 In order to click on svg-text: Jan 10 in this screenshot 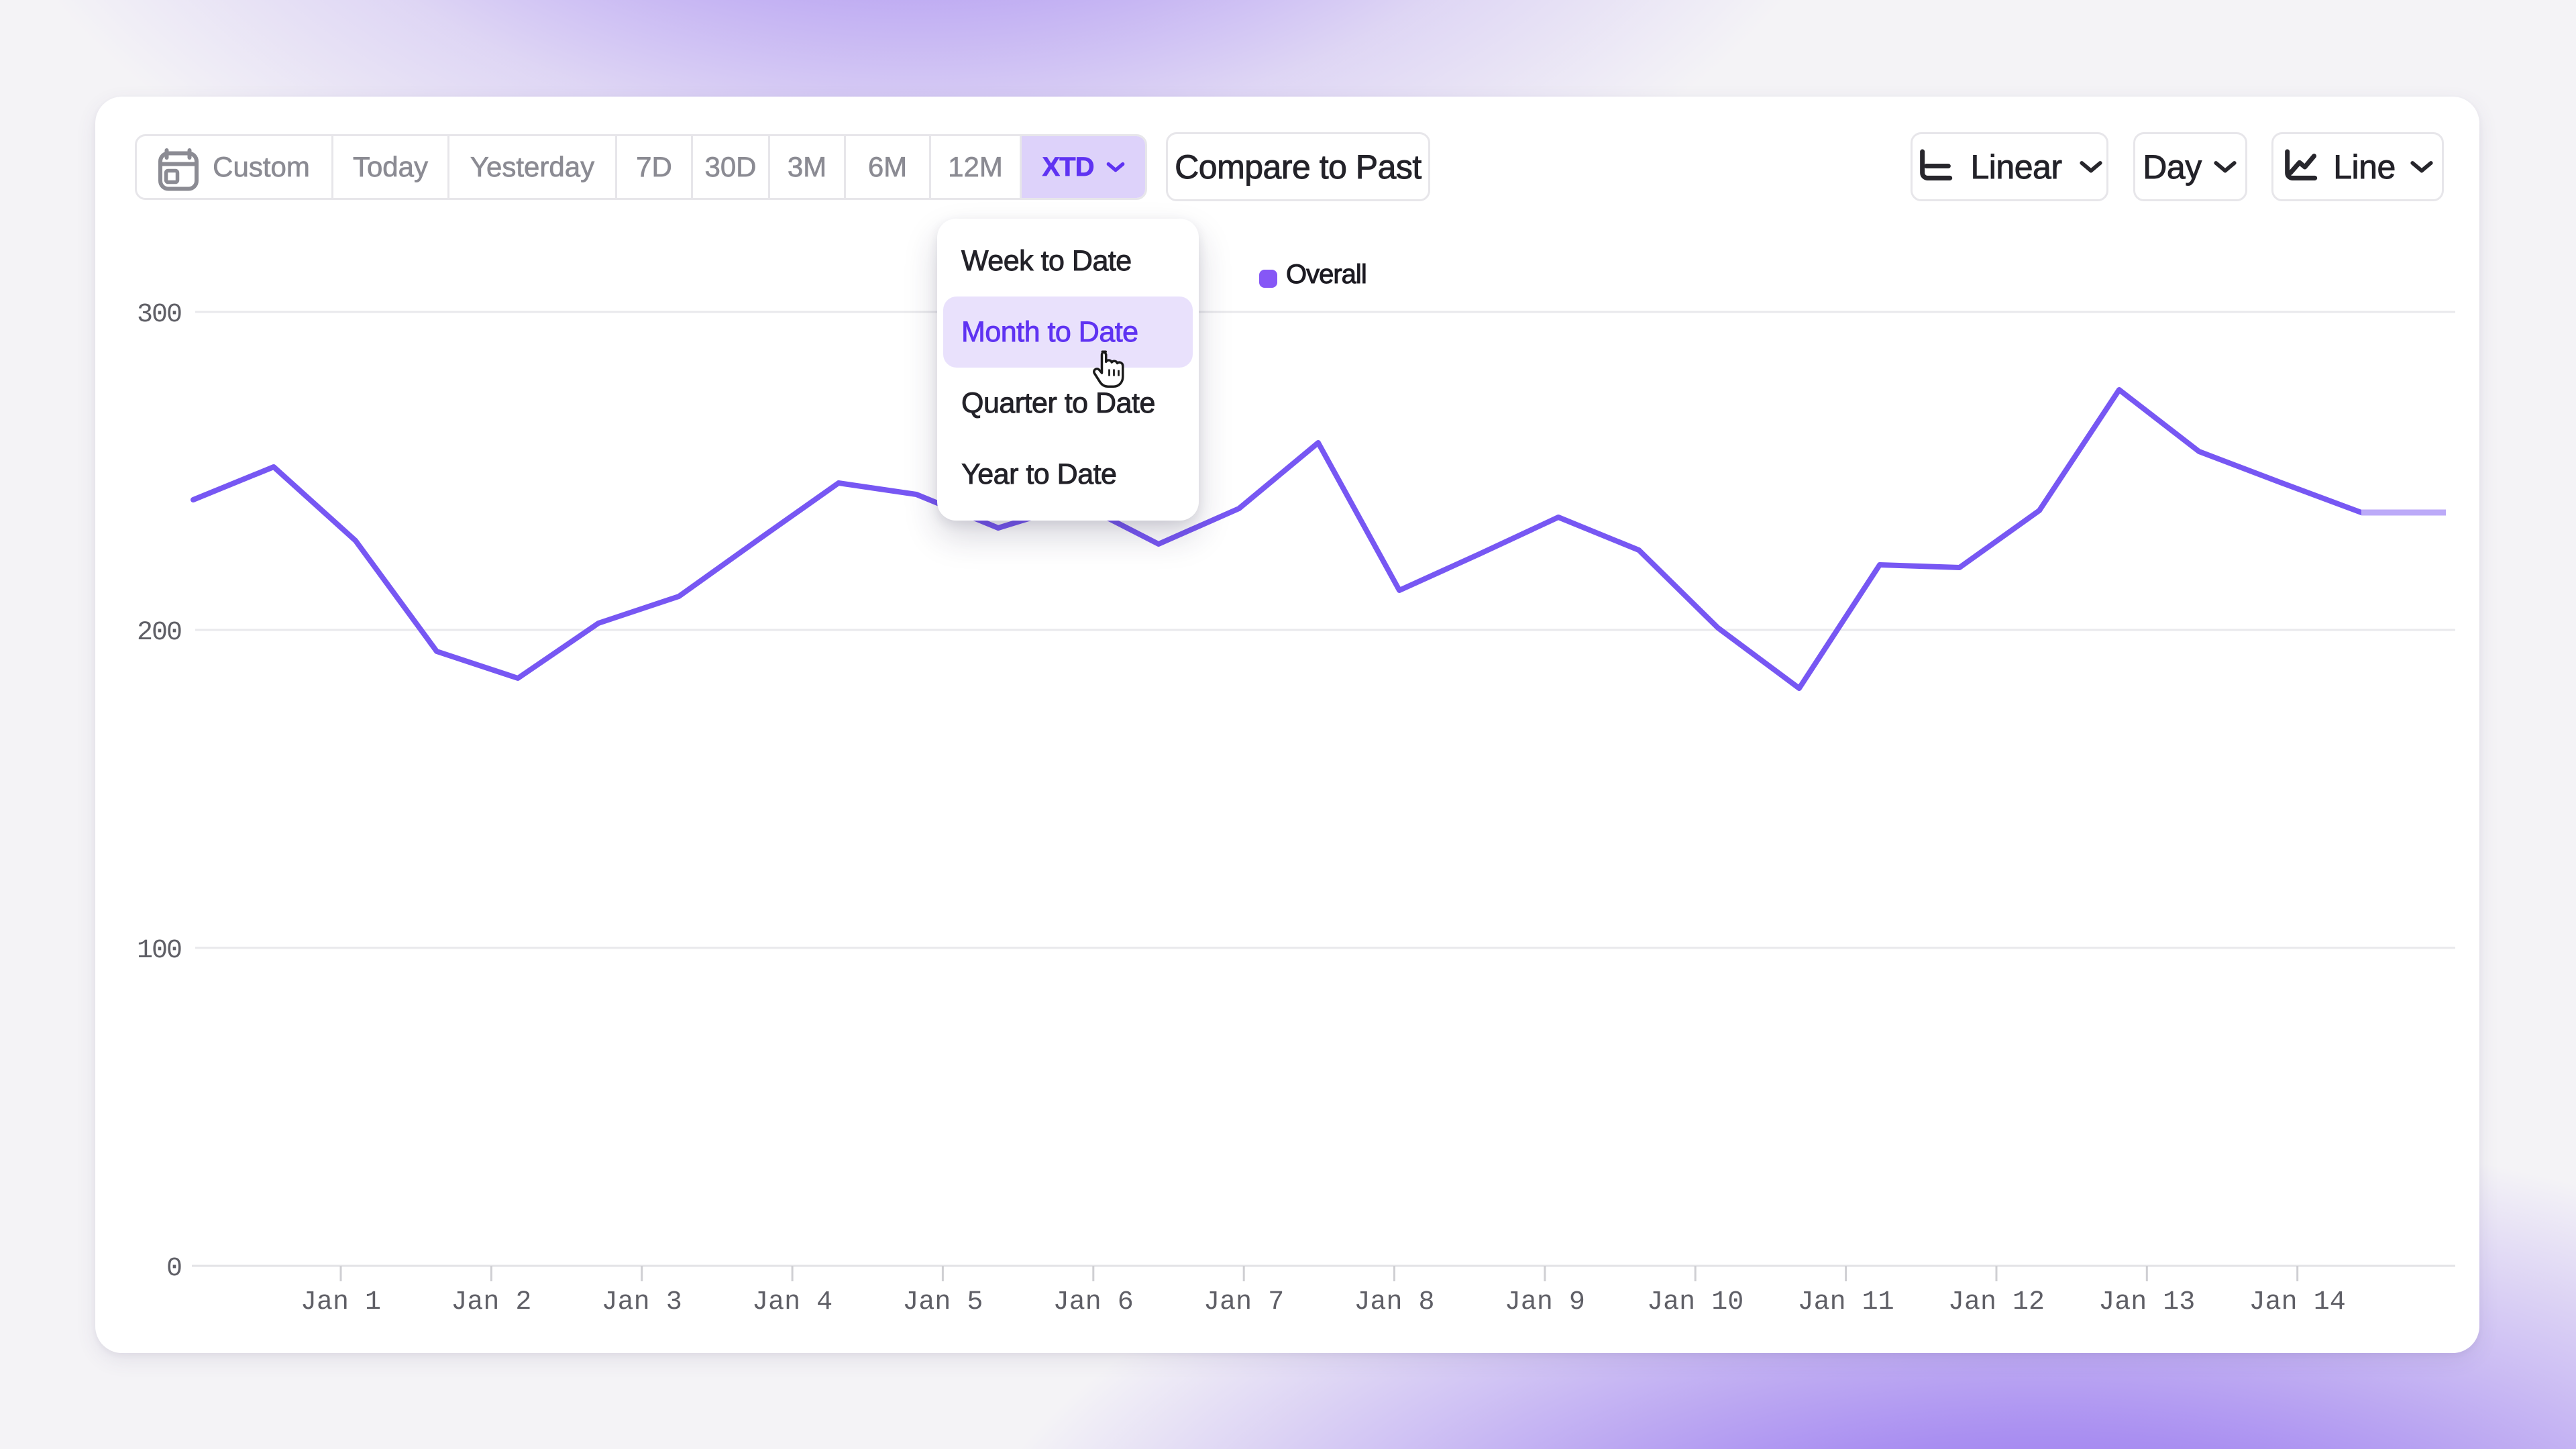, I will do `click(1695, 1302)`.